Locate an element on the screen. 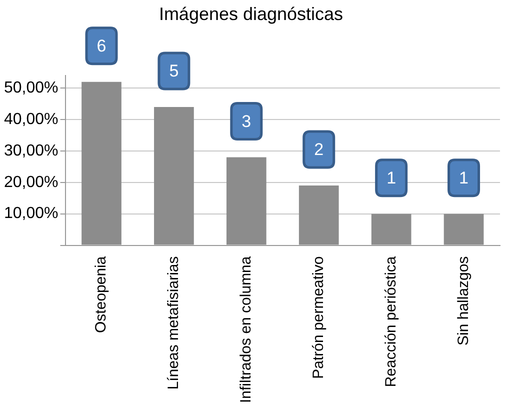 Image resolution: width=508 pixels, height=410 pixels. y-tick-label: 10,00% is located at coordinates (31, 213).